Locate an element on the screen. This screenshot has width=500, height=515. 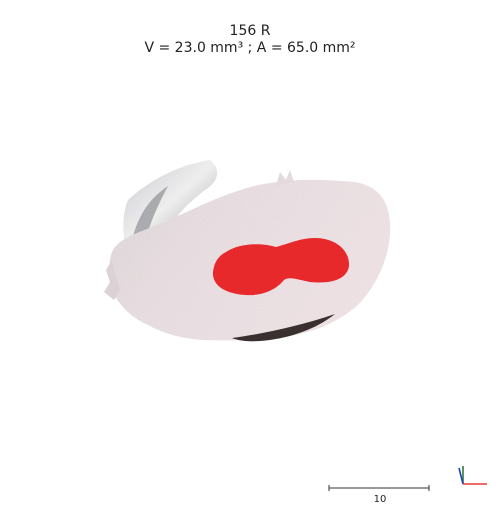
xyz-axis-triad-icon is located at coordinates (472, 475).